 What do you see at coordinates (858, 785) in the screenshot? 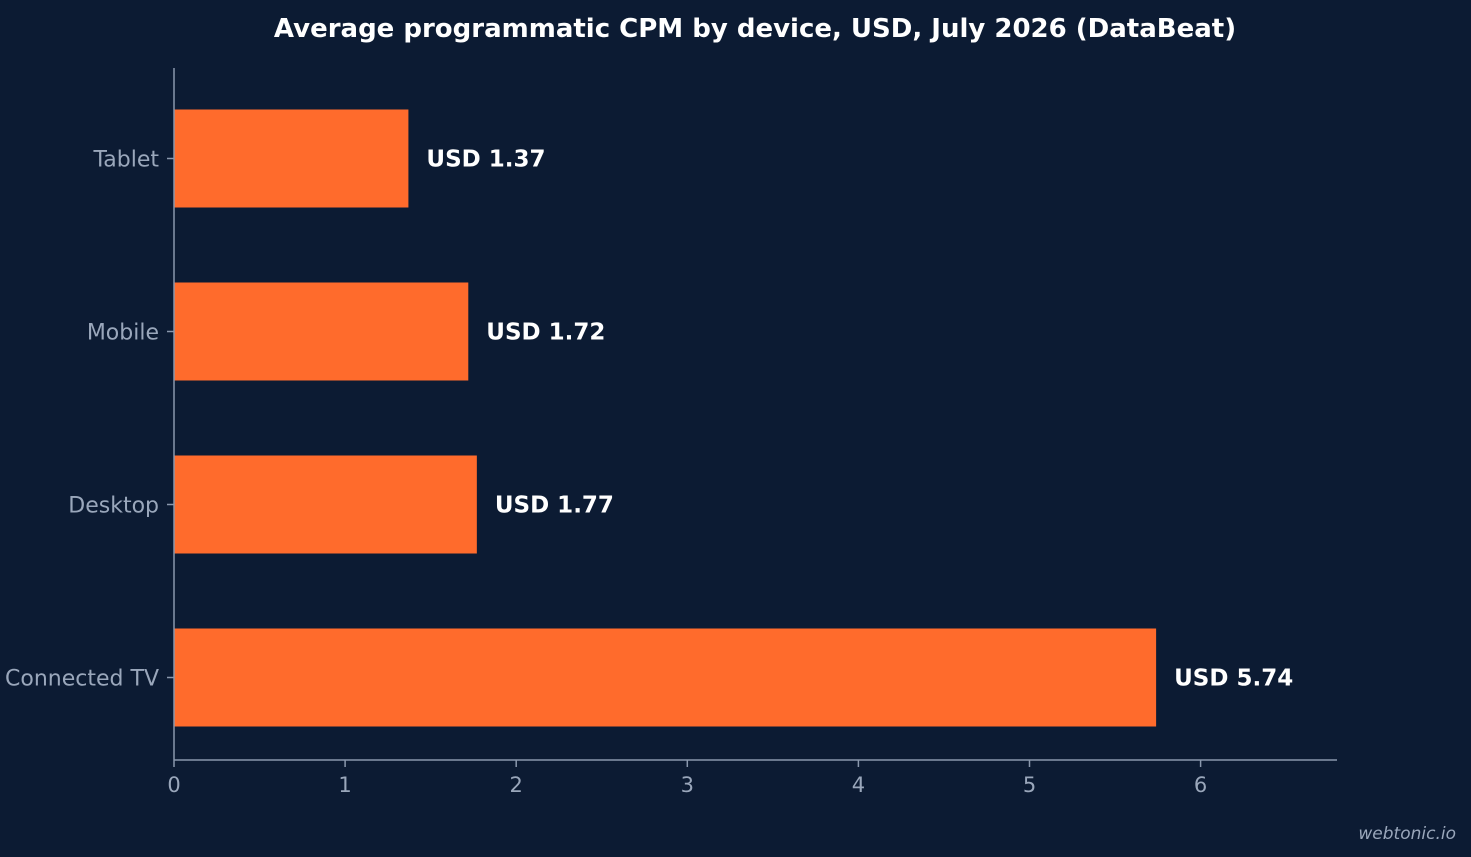
I see `x-tick-label: 4` at bounding box center [858, 785].